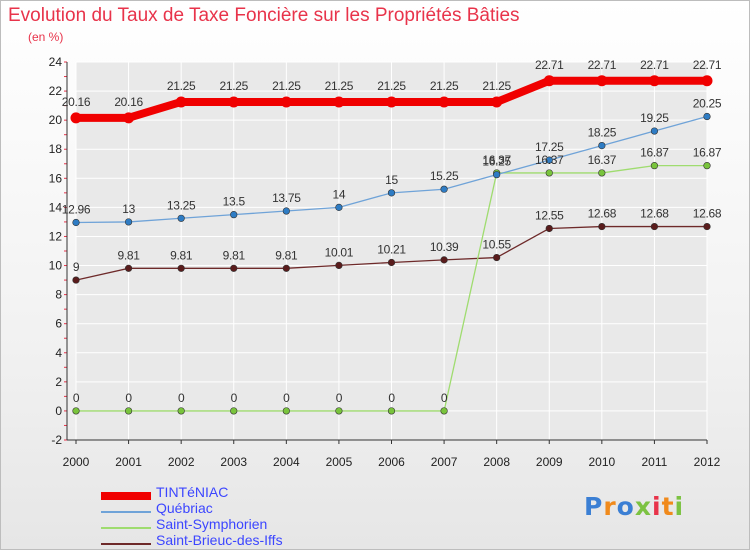  What do you see at coordinates (391, 249) in the screenshot?
I see `series-3-label-6: 10.21` at bounding box center [391, 249].